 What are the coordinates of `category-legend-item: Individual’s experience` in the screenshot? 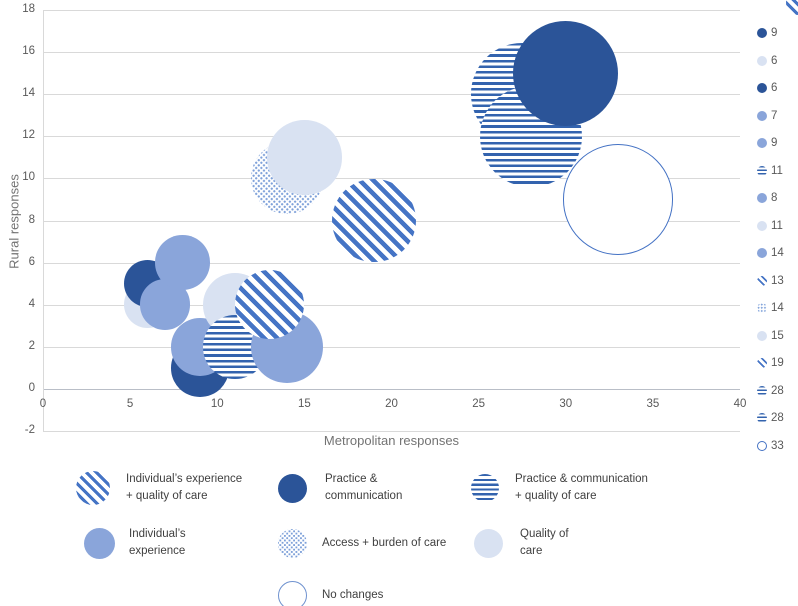 It's located at (135, 543).